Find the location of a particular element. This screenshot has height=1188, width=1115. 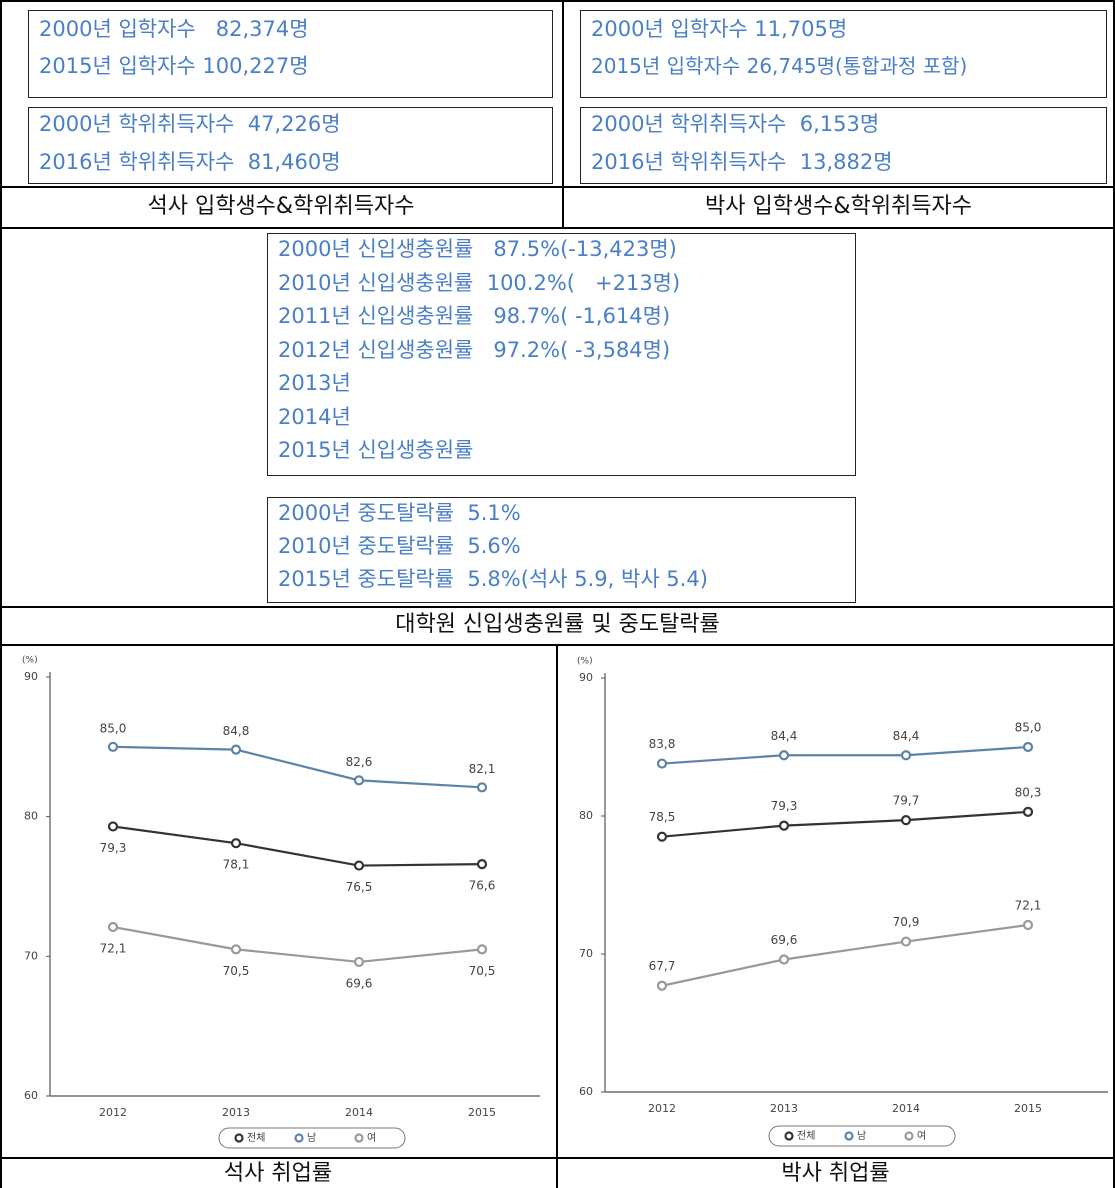

text-line: 2016년 학위취득자수 13,882명 is located at coordinates (742, 162).